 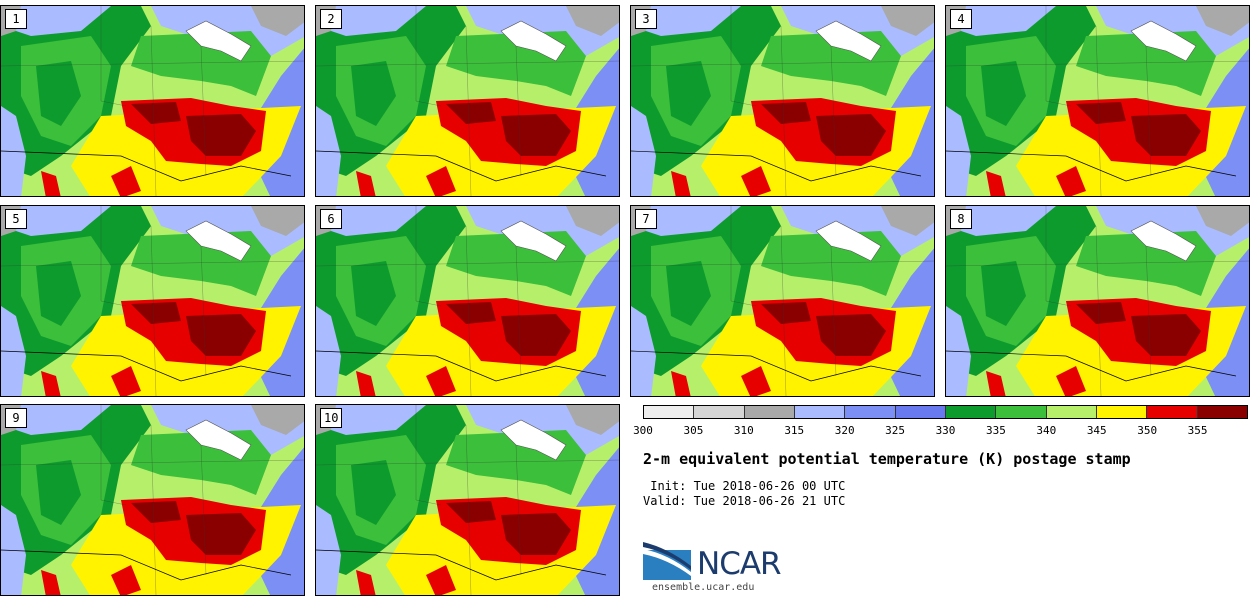 I want to click on color-scale-tick-label: 315, so click(x=794, y=430).